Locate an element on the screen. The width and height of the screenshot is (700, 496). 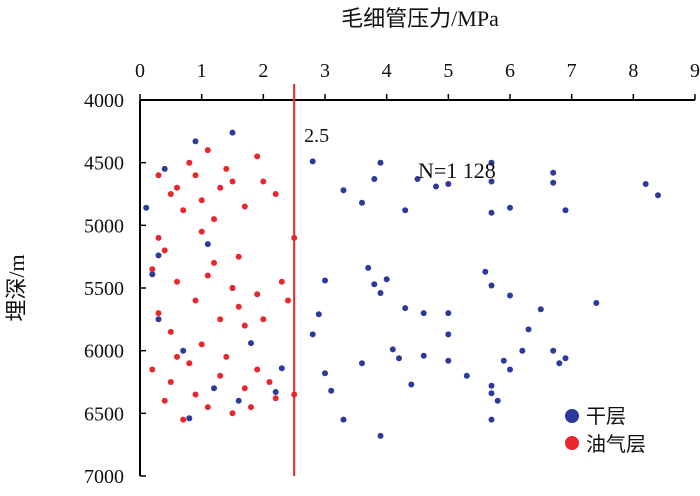
legend-label-oil-gas-layer: 油气层 is located at coordinates (616, 444).